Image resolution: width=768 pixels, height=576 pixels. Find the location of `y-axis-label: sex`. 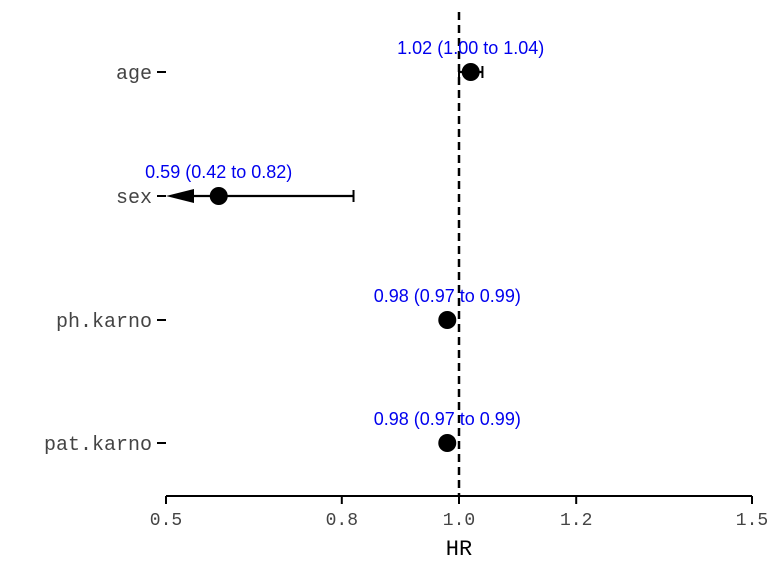

y-axis-label: sex is located at coordinates (134, 198).